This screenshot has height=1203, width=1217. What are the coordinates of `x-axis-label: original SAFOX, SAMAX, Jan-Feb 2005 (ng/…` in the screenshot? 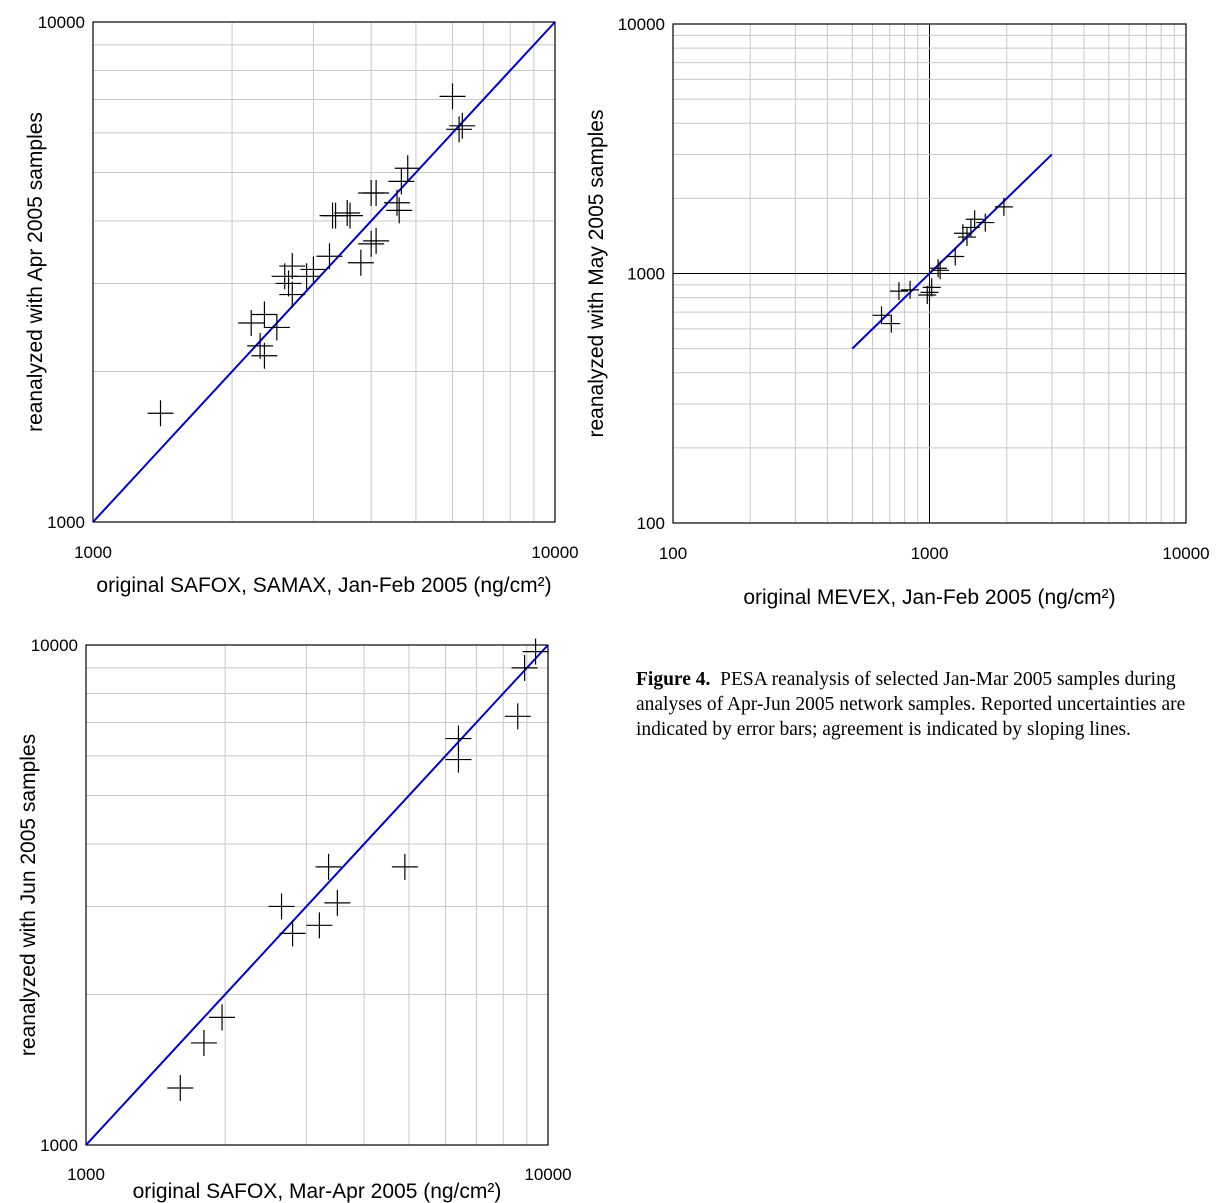 It's located at (323, 585).